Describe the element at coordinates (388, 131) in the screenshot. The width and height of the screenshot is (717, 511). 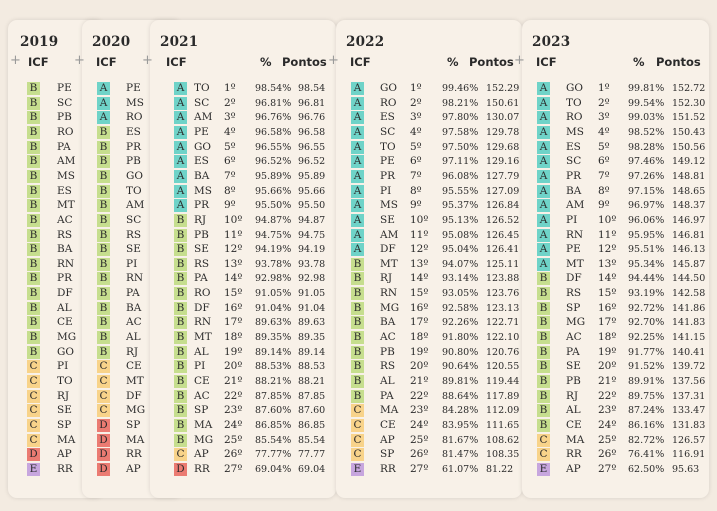
I see `state-code: SC` at that location.